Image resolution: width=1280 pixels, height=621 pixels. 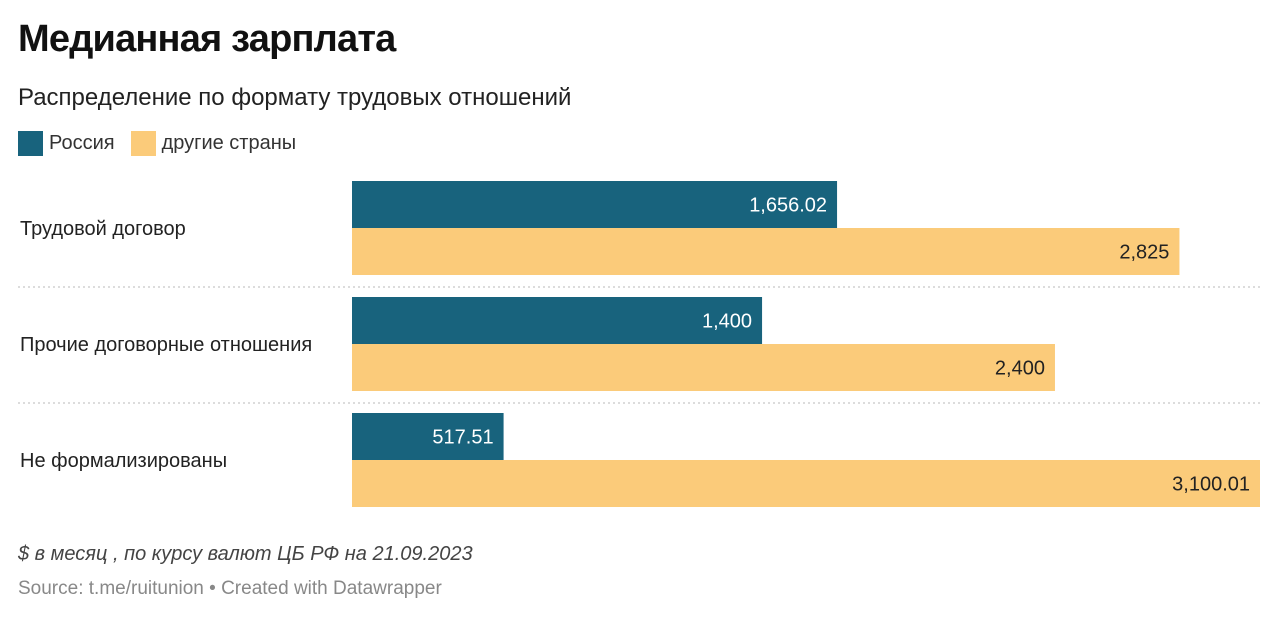 I want to click on legend-item-russia: Россия, so click(x=66, y=143).